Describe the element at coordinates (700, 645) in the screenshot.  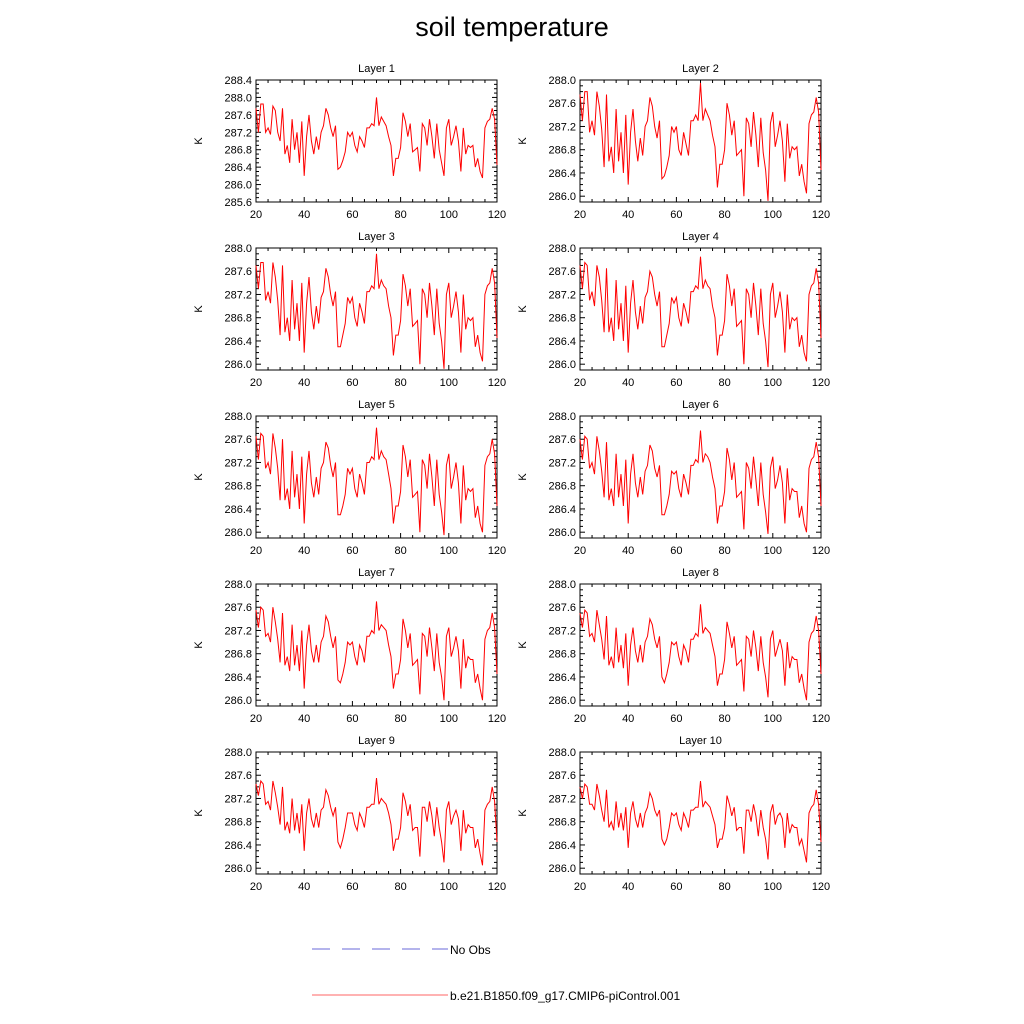
I see `plot-frame` at that location.